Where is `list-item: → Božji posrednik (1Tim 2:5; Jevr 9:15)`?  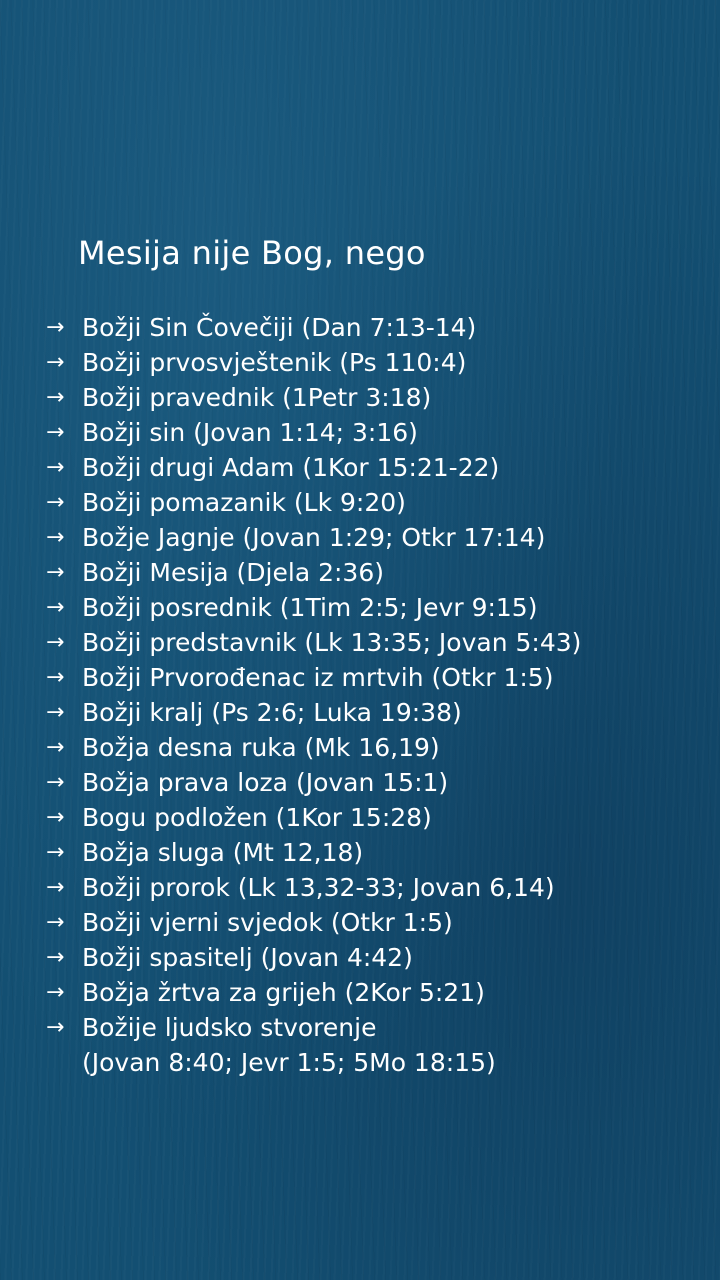
list-item: → Božji posrednik (1Tim 2:5; Jevr 9:15) is located at coordinates (313, 607).